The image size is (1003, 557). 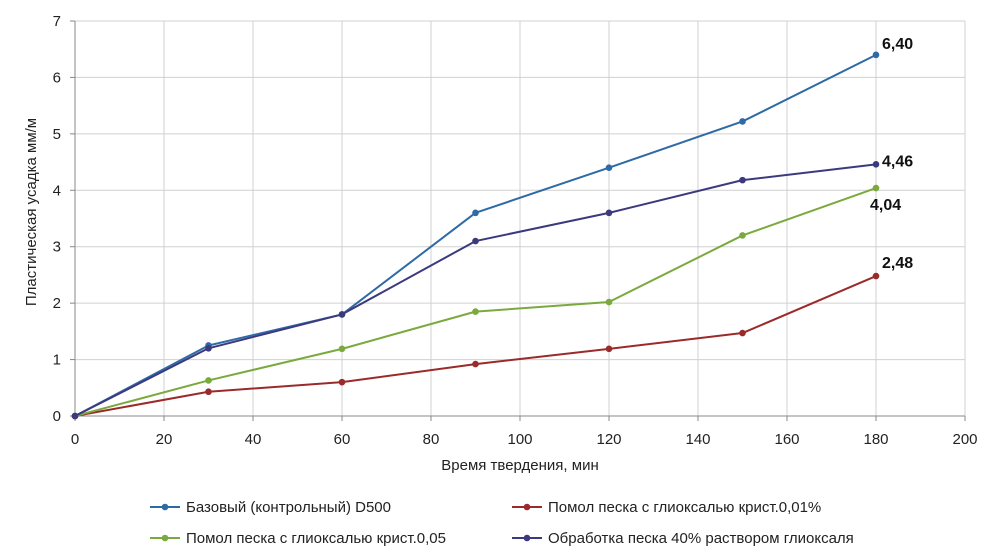 I want to click on y-tick-label: 6, so click(x=57, y=77).